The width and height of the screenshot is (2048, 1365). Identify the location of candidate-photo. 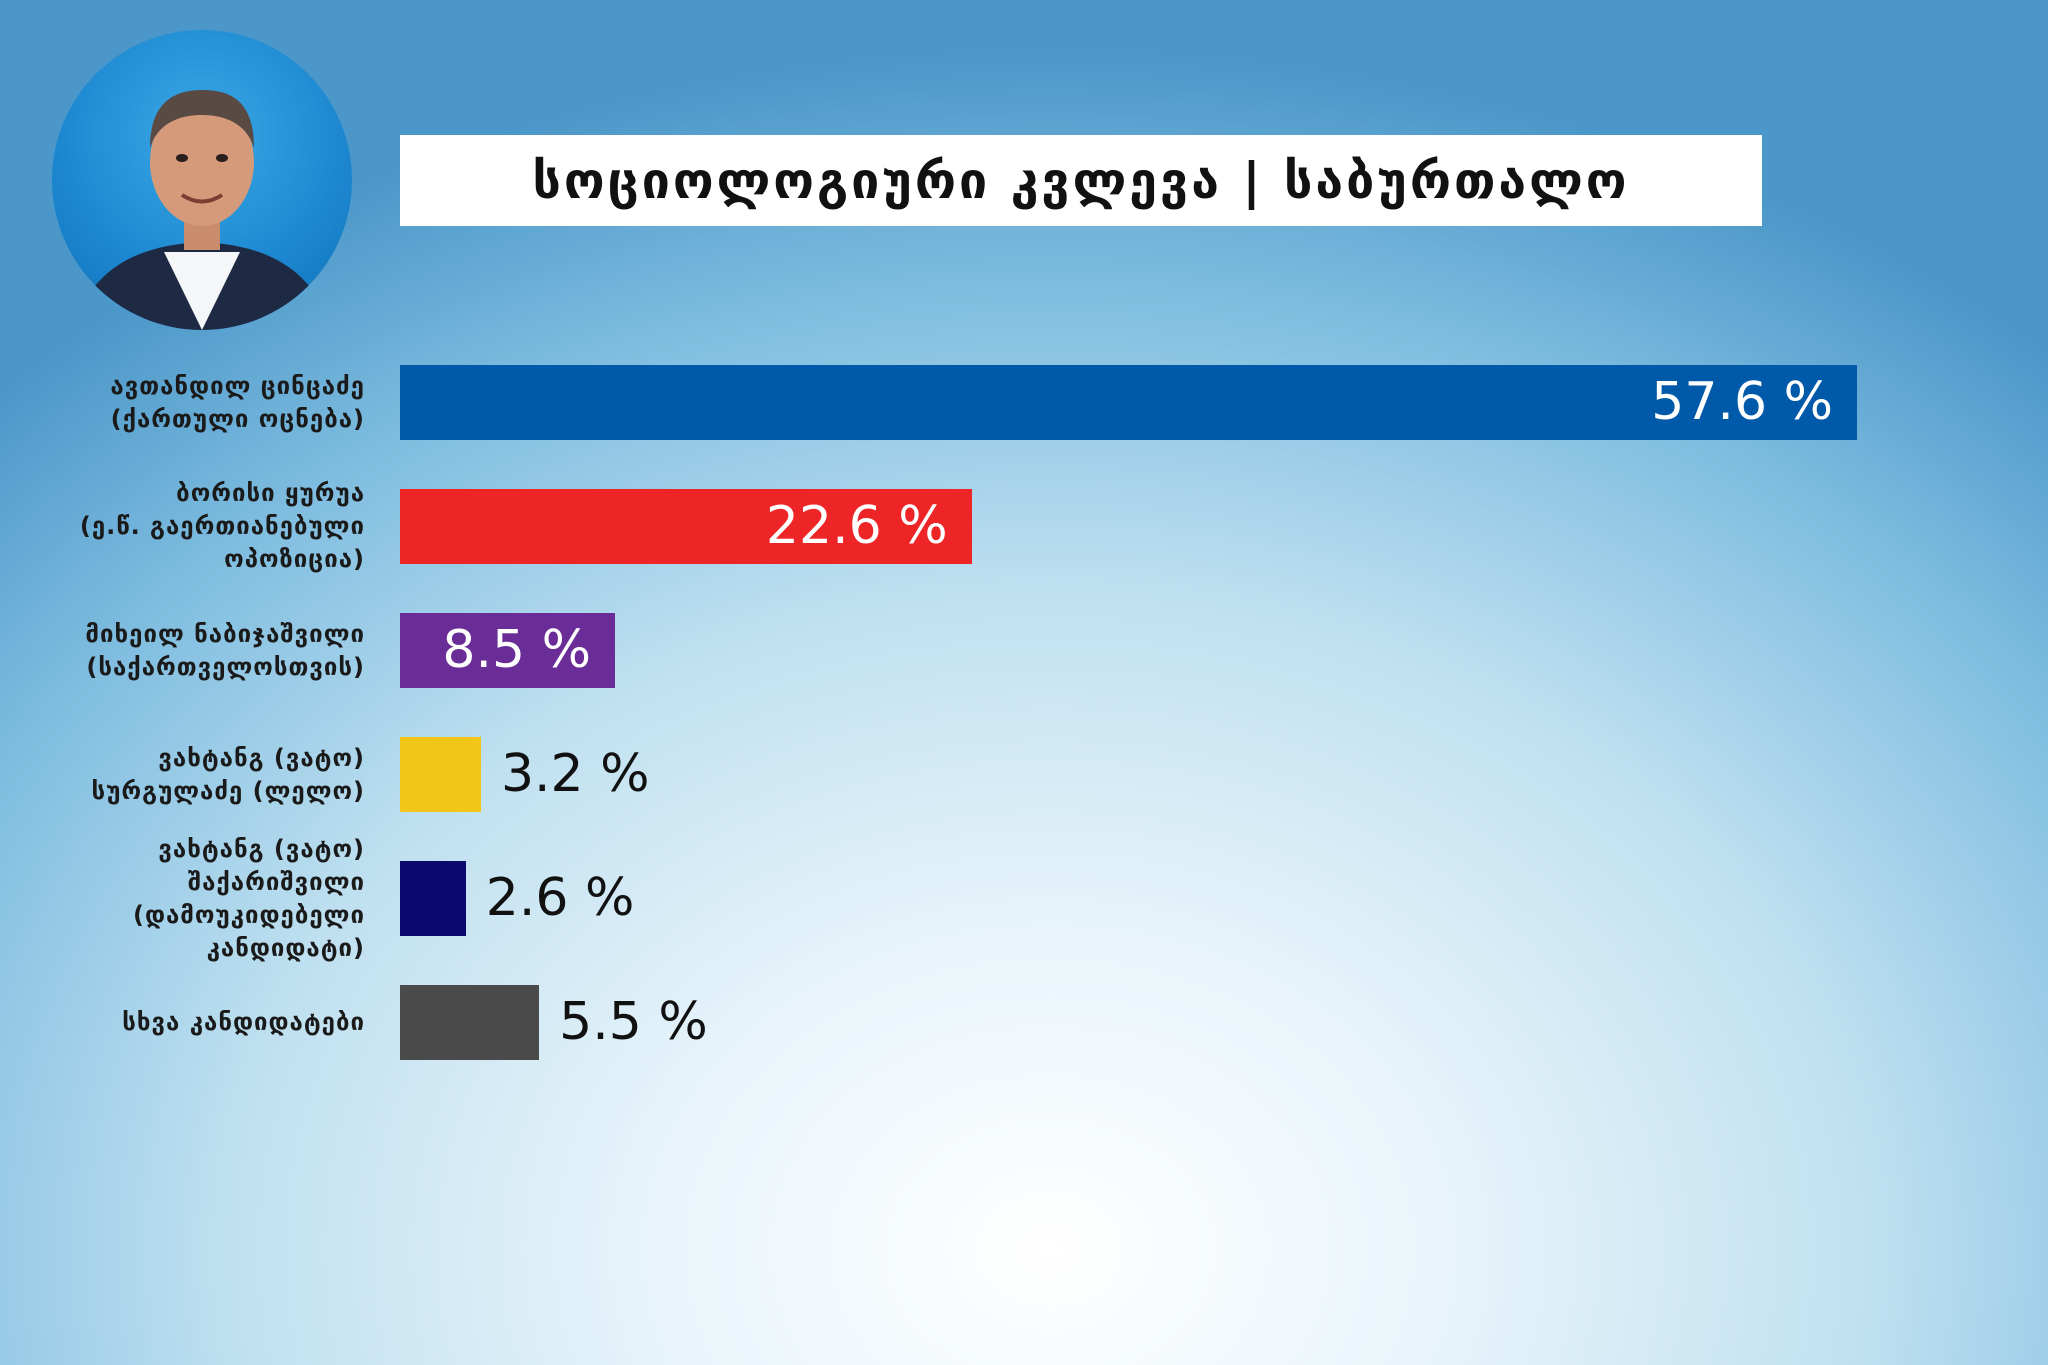
(202, 180).